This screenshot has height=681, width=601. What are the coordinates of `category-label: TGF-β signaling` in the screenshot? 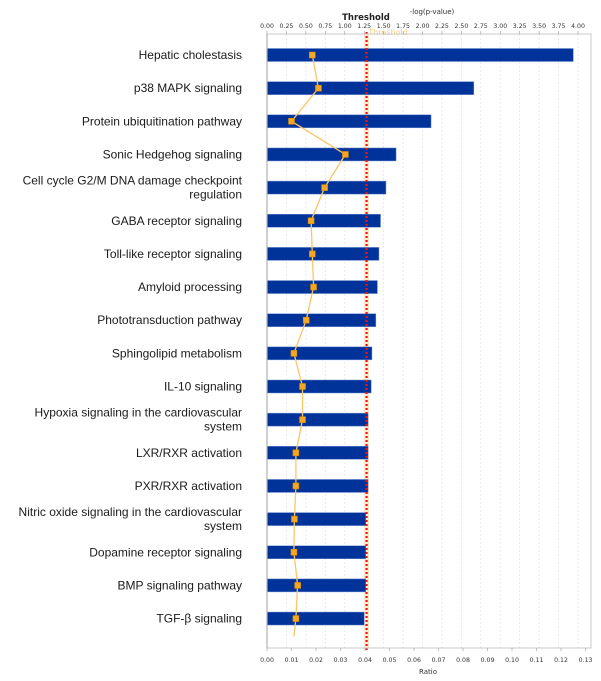 It's located at (199, 619).